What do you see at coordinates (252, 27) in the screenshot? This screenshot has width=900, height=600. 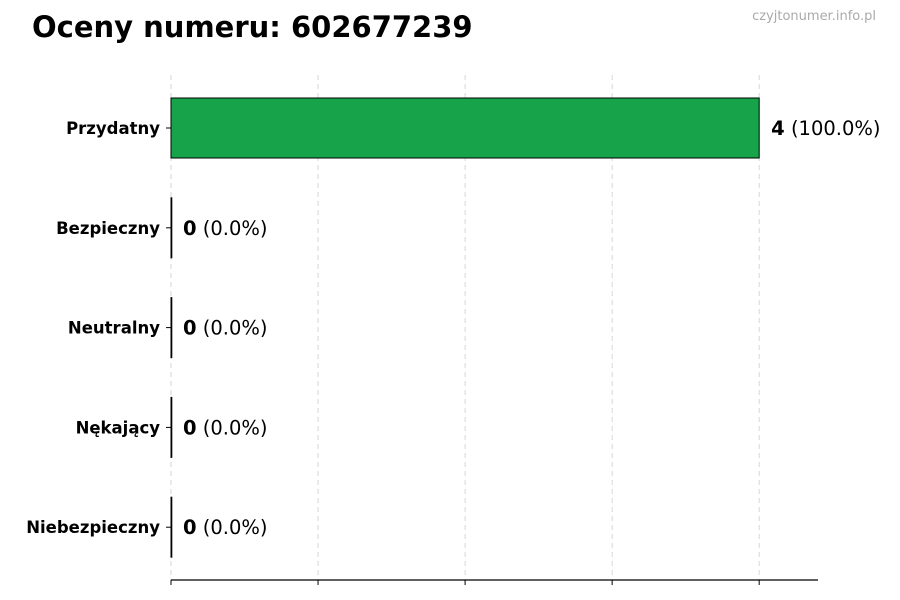 I see `chart-title: Oceny numeru: 602677239` at bounding box center [252, 27].